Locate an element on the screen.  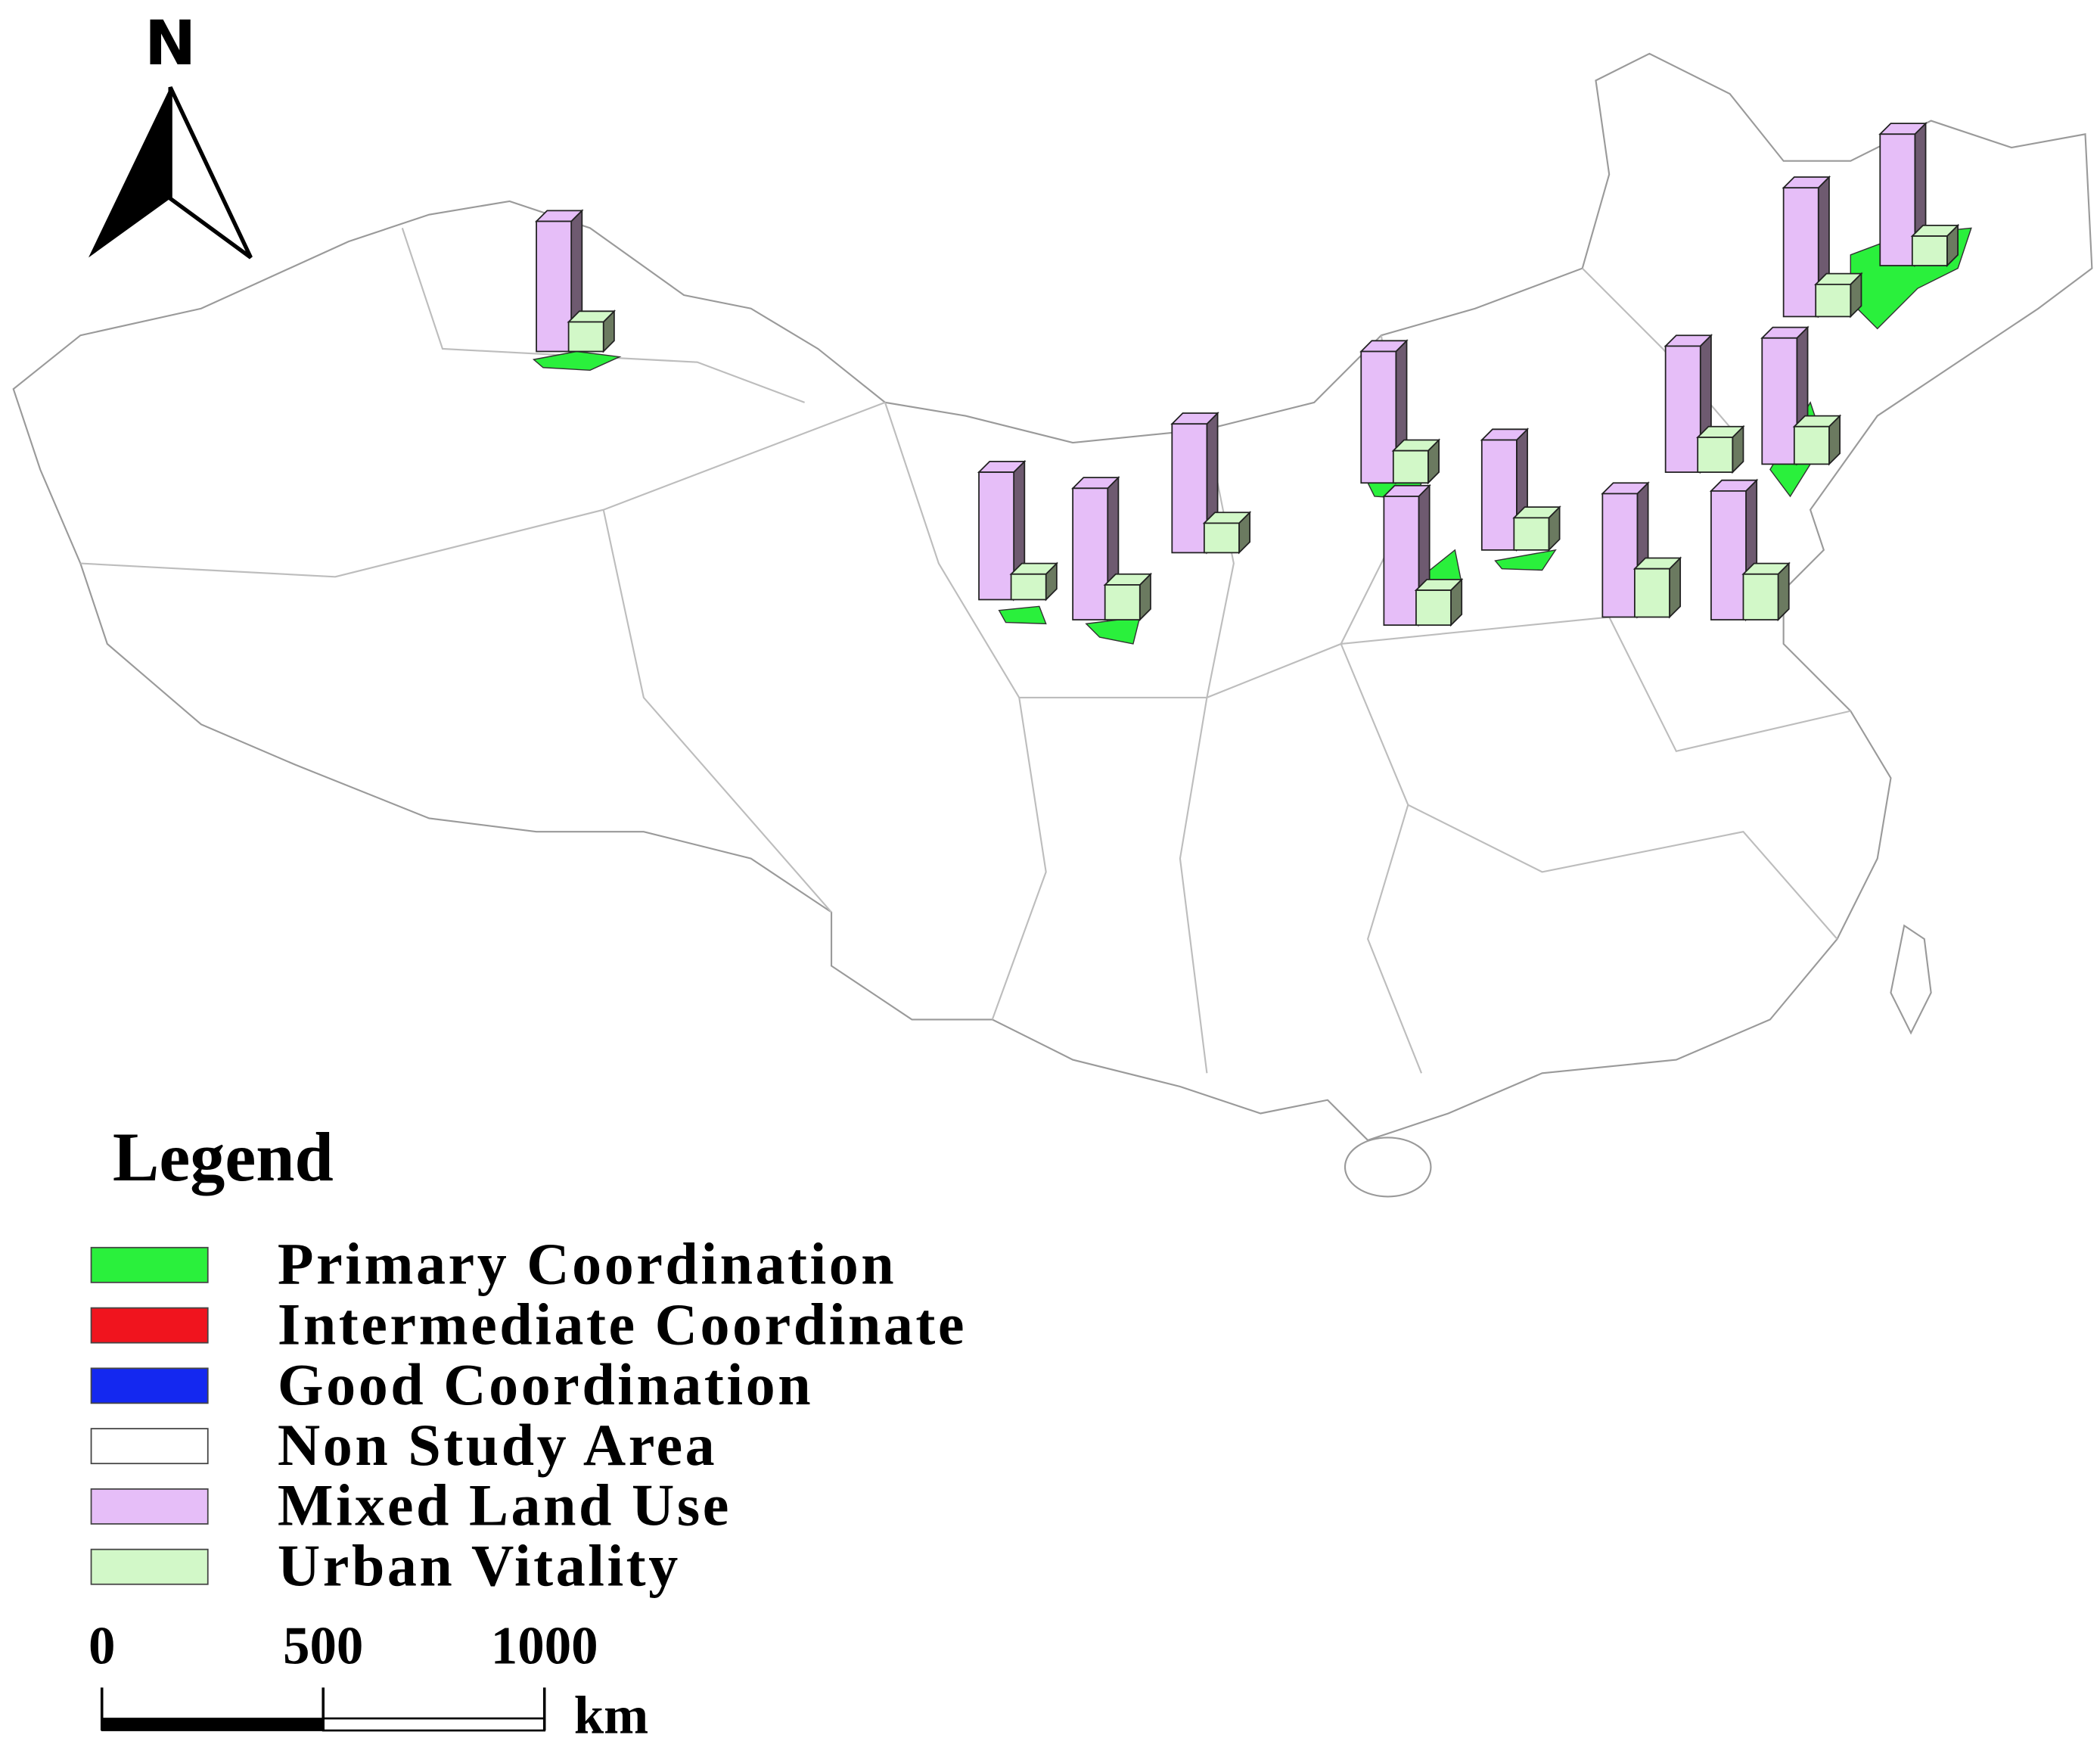
scale-bar: 0 500 1000 km is located at coordinates (368, 1680).